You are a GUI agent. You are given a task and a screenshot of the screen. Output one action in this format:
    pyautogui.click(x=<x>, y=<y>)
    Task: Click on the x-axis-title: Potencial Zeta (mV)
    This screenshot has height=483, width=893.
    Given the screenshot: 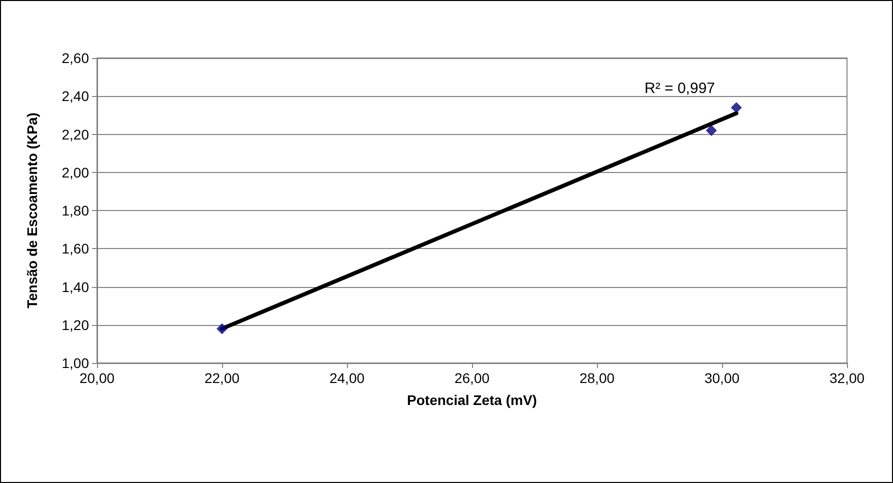 What is the action you would take?
    pyautogui.click(x=472, y=400)
    